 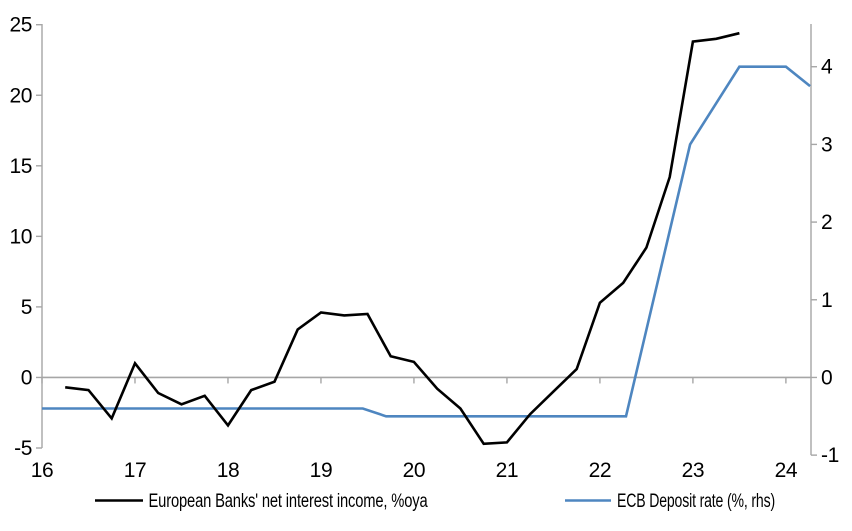 I want to click on y-left-tick-label: 10, so click(x=20, y=236).